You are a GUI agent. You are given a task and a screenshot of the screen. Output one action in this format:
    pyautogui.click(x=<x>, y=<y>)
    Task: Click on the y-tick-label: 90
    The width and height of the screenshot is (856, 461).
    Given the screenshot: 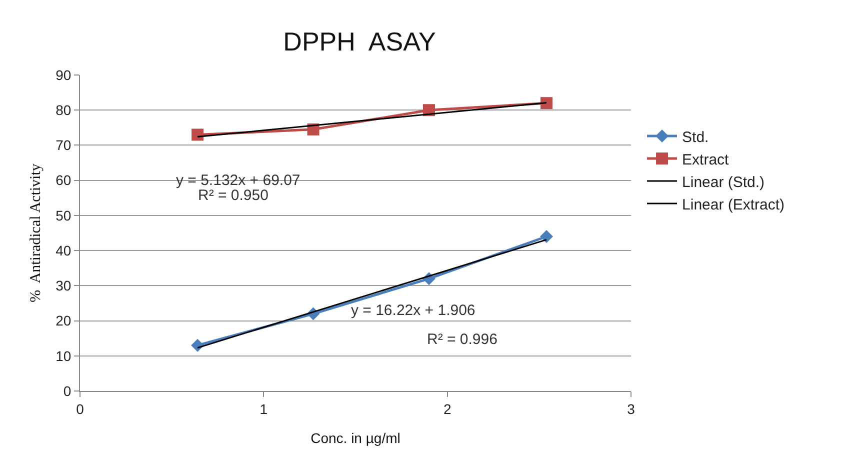 What is the action you would take?
    pyautogui.click(x=64, y=74)
    